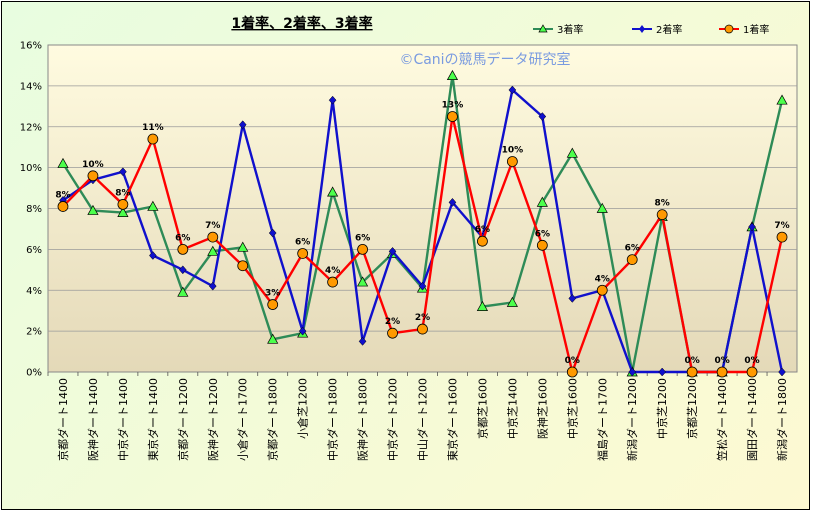 The height and width of the screenshot is (513, 813). Describe the element at coordinates (34, 250) in the screenshot. I see `y-tick-label: 6%` at that location.